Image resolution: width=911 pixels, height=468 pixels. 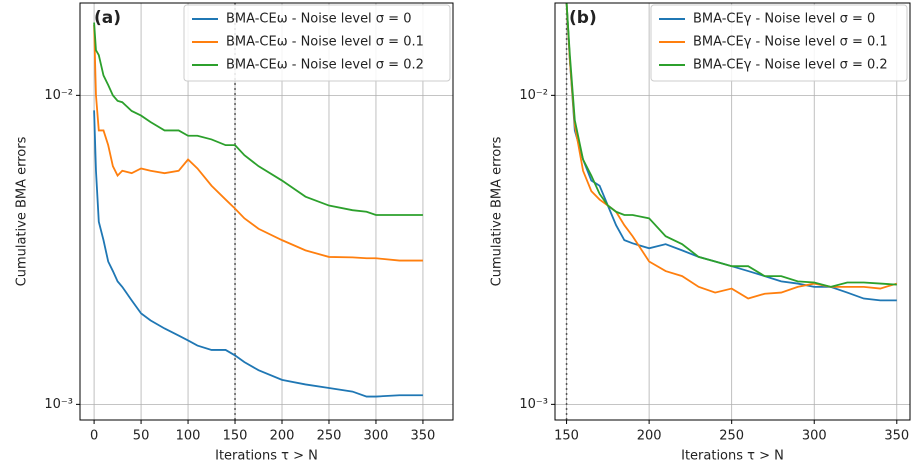 What do you see at coordinates (784, 19) in the screenshot?
I see `legend-label: BMA-CEγ - Noise level σ = 0` at bounding box center [784, 19].